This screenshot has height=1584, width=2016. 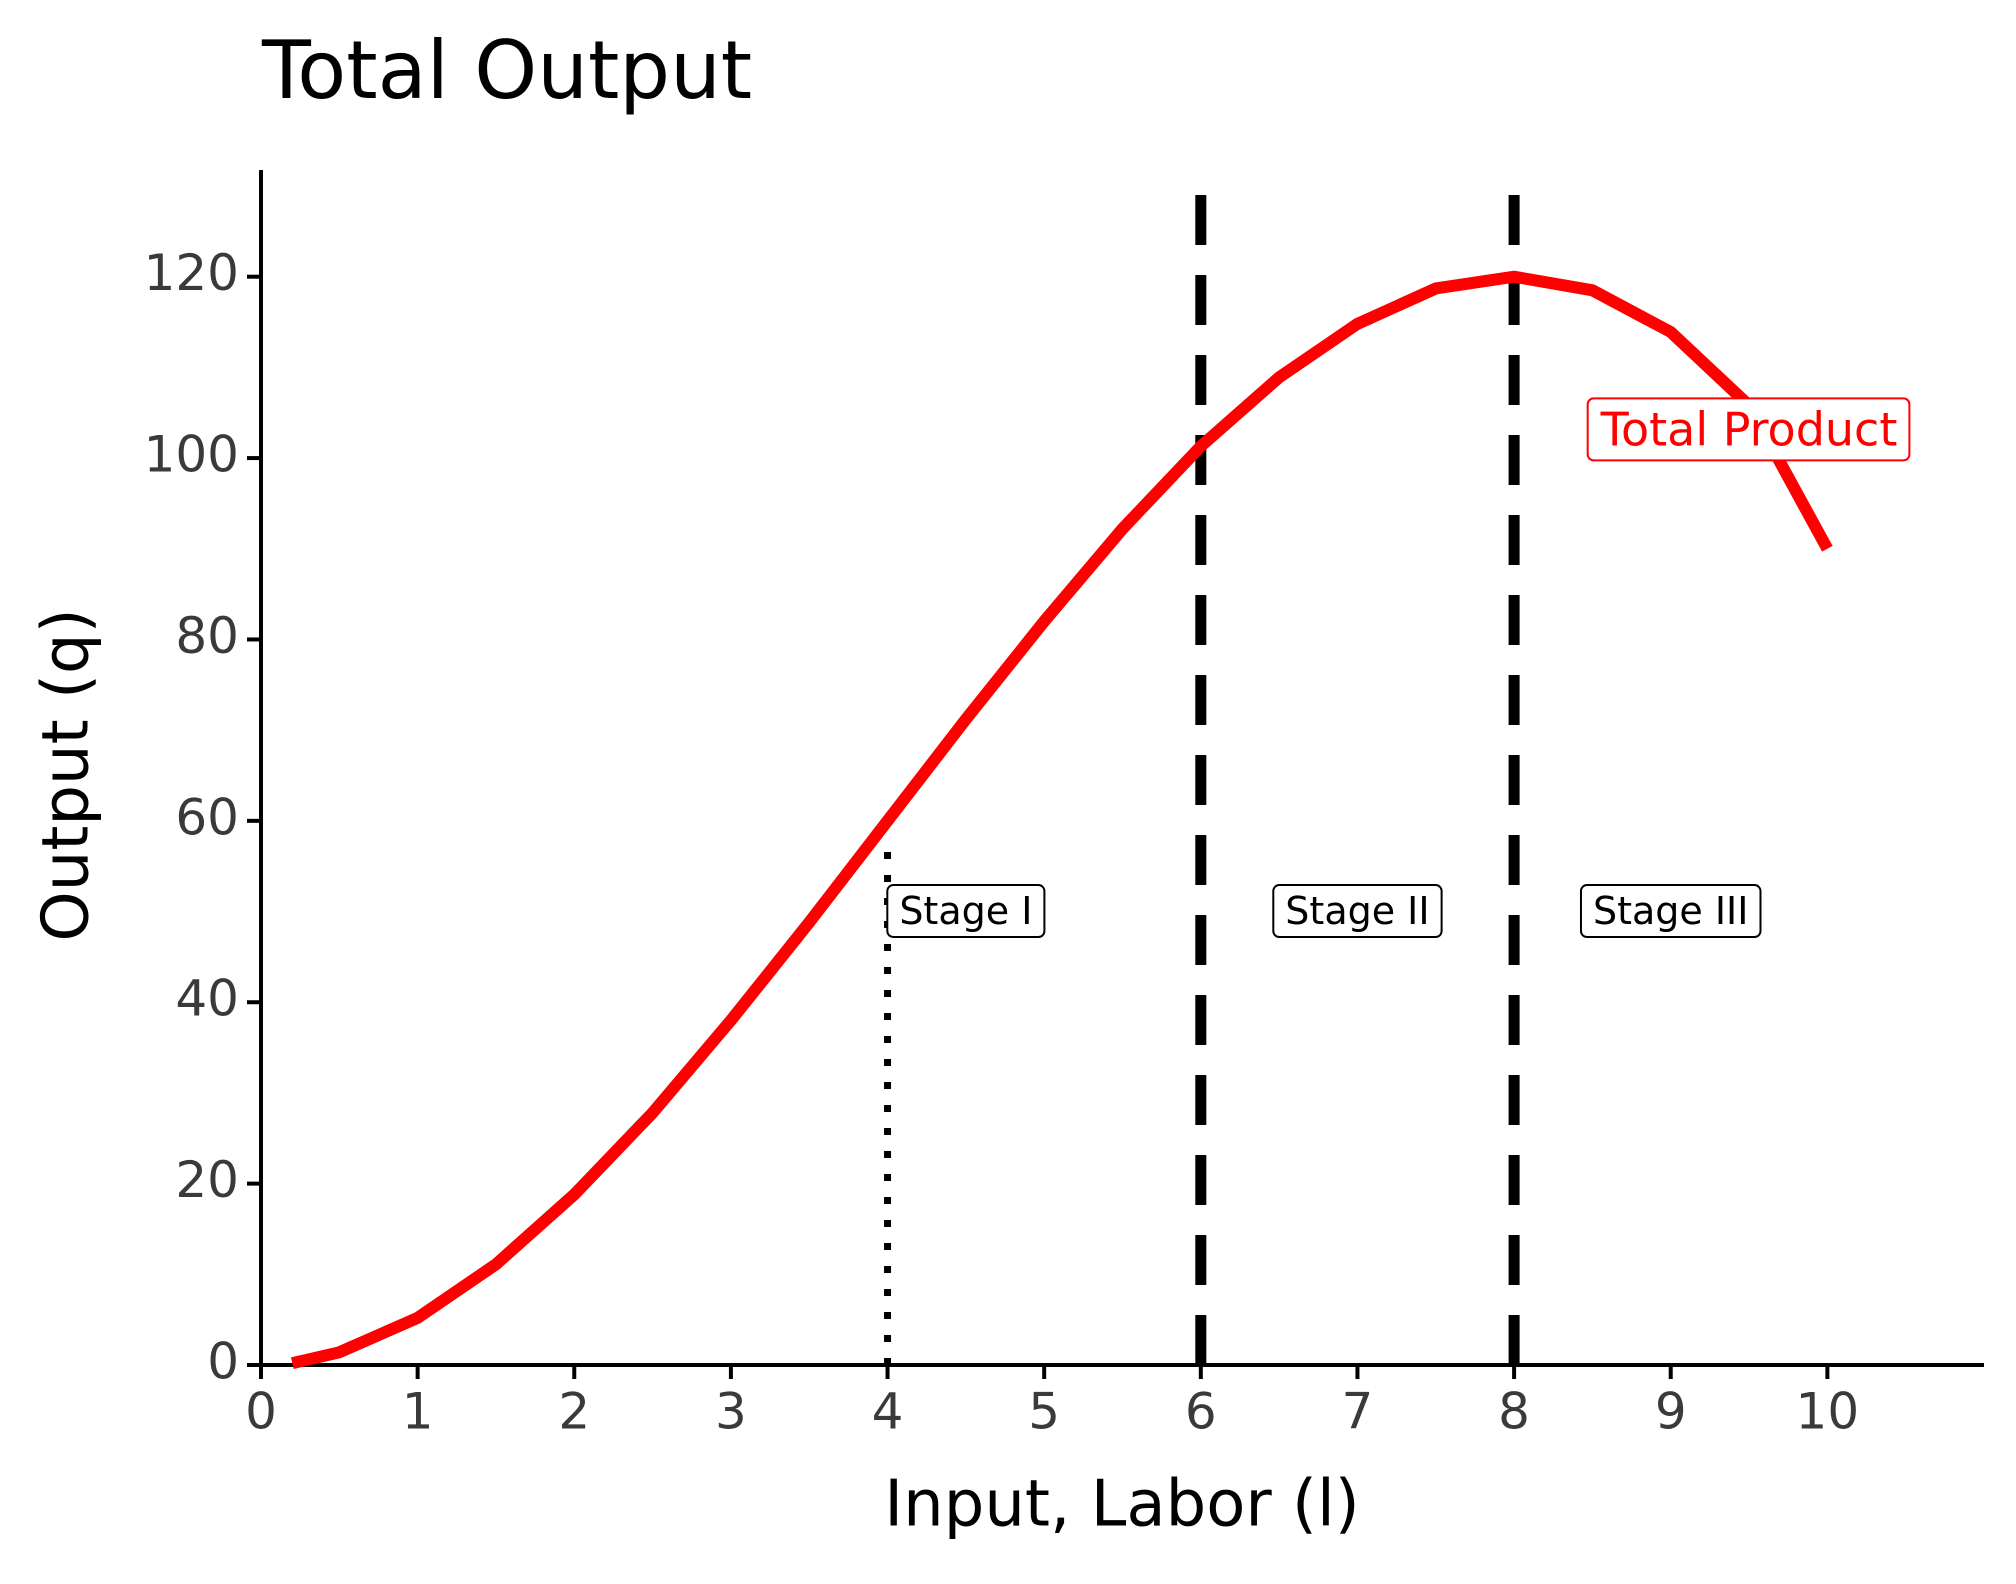 What do you see at coordinates (207, 636) in the screenshot?
I see `y-tick-label: 80` at bounding box center [207, 636].